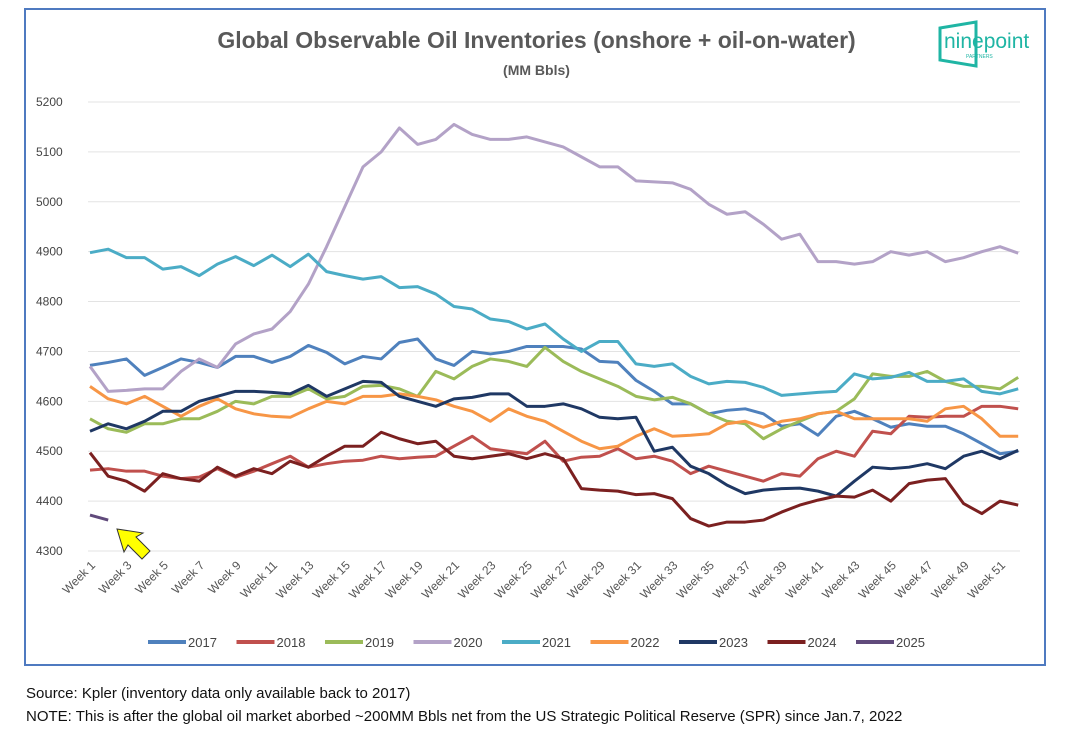  What do you see at coordinates (133, 544) in the screenshot?
I see `yellow-arrow-icon` at bounding box center [133, 544].